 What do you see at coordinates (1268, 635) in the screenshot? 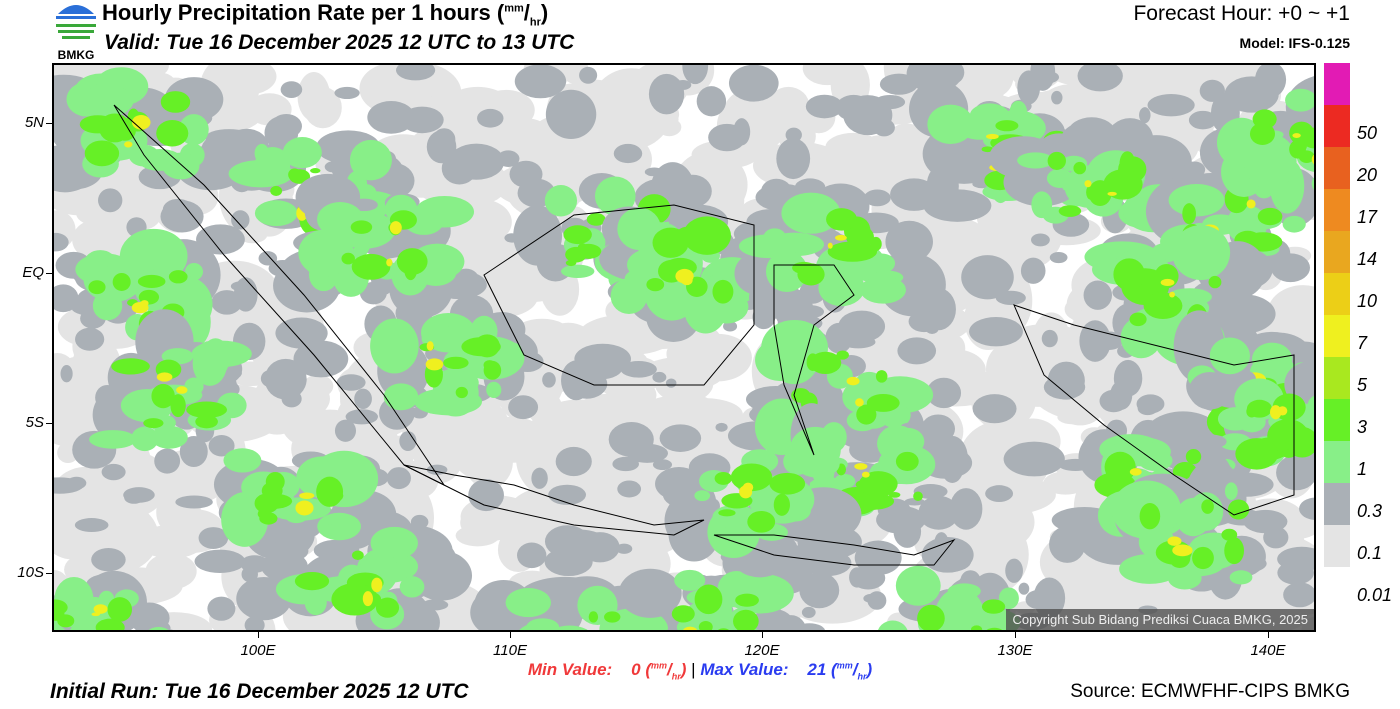
I see `lon-tick` at bounding box center [1268, 635].